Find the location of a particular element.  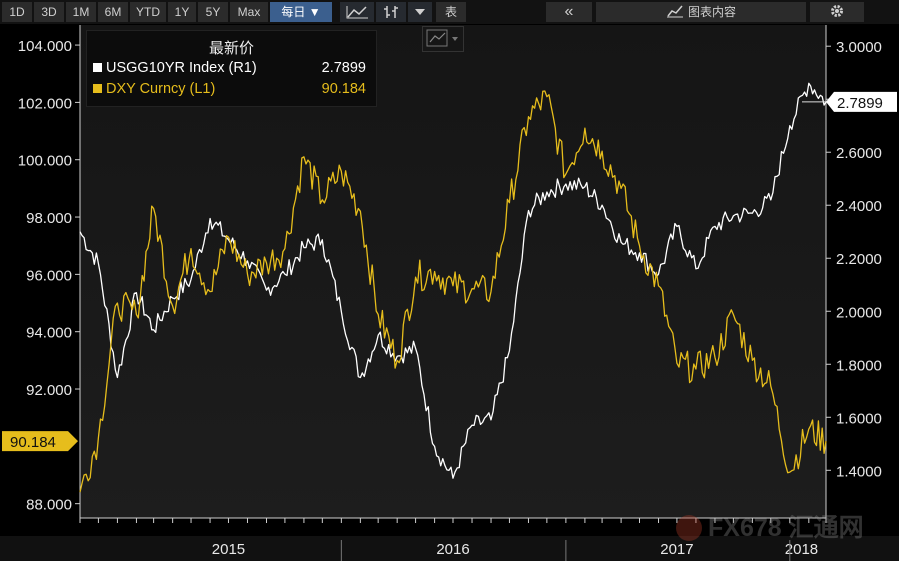

settings-button is located at coordinates (837, 12).